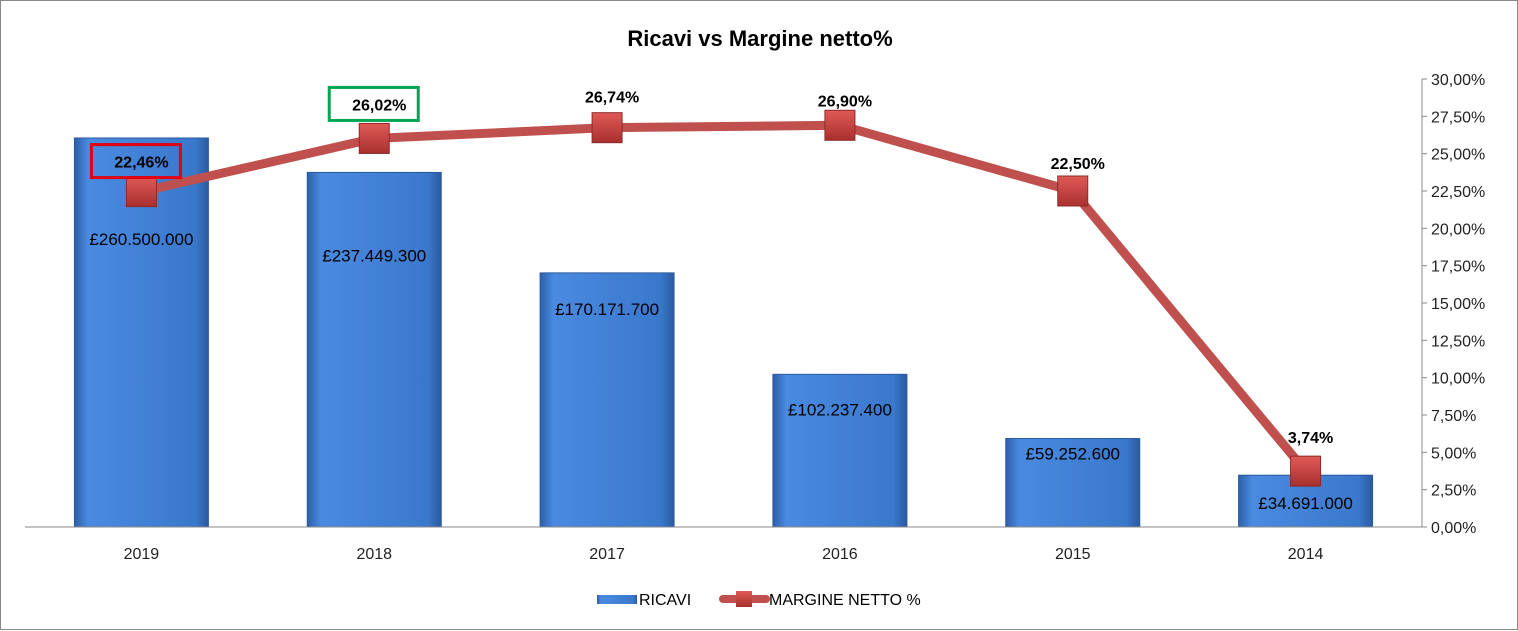  I want to click on legend-swatch-ricavi, so click(617, 599).